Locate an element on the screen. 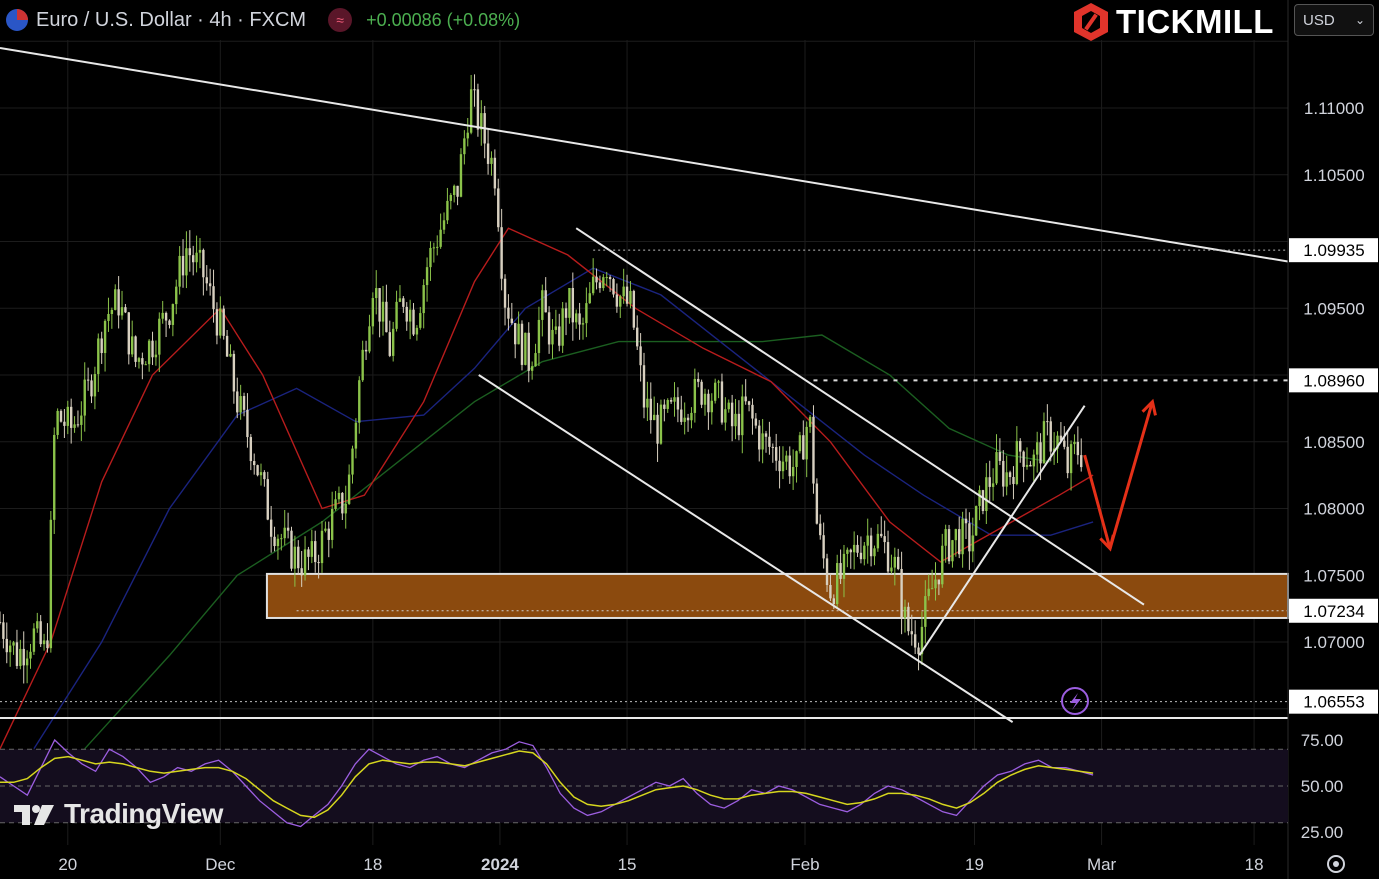 The height and width of the screenshot is (879, 1379). x-axis-tick-label: 18 is located at coordinates (372, 864).